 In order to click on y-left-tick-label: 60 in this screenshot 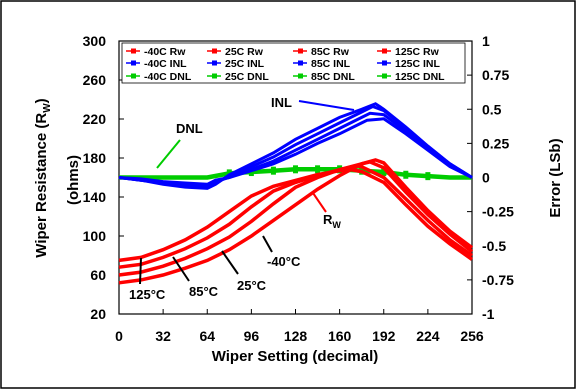, I will do `click(98, 275)`.